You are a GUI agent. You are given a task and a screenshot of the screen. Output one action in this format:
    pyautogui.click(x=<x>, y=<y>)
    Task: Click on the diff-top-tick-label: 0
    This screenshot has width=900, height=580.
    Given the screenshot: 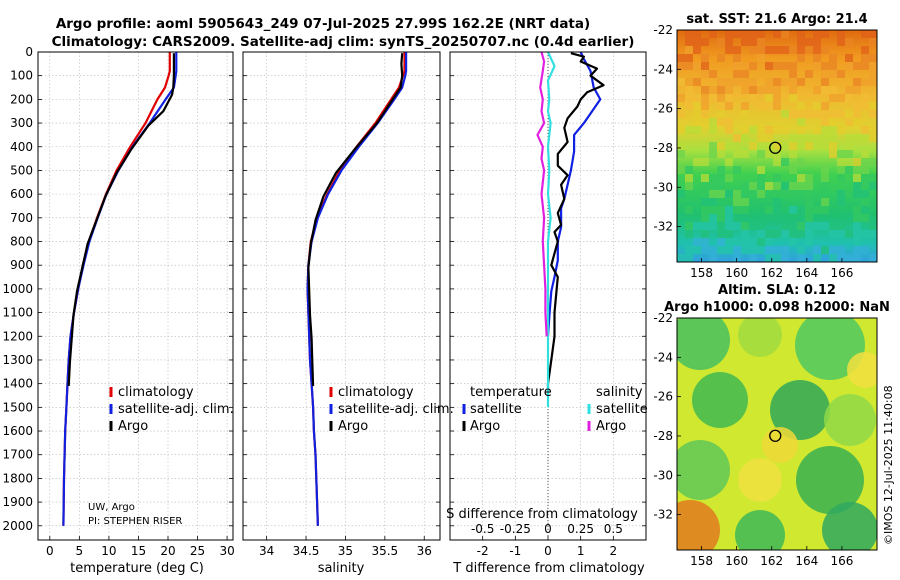 What is the action you would take?
    pyautogui.click(x=548, y=529)
    